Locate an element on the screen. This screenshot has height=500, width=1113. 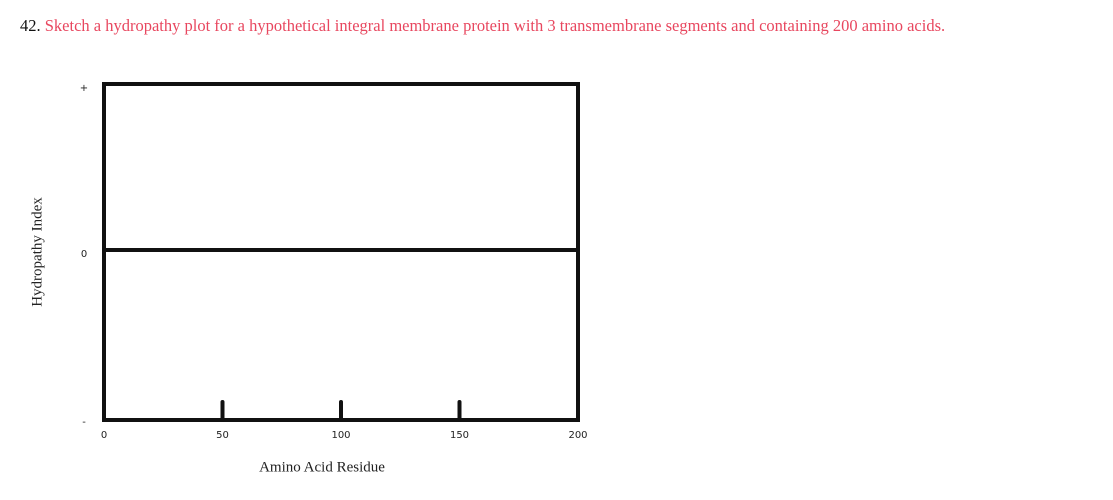
x-axis-label: Amino Acid Residue is located at coordinates (322, 467).